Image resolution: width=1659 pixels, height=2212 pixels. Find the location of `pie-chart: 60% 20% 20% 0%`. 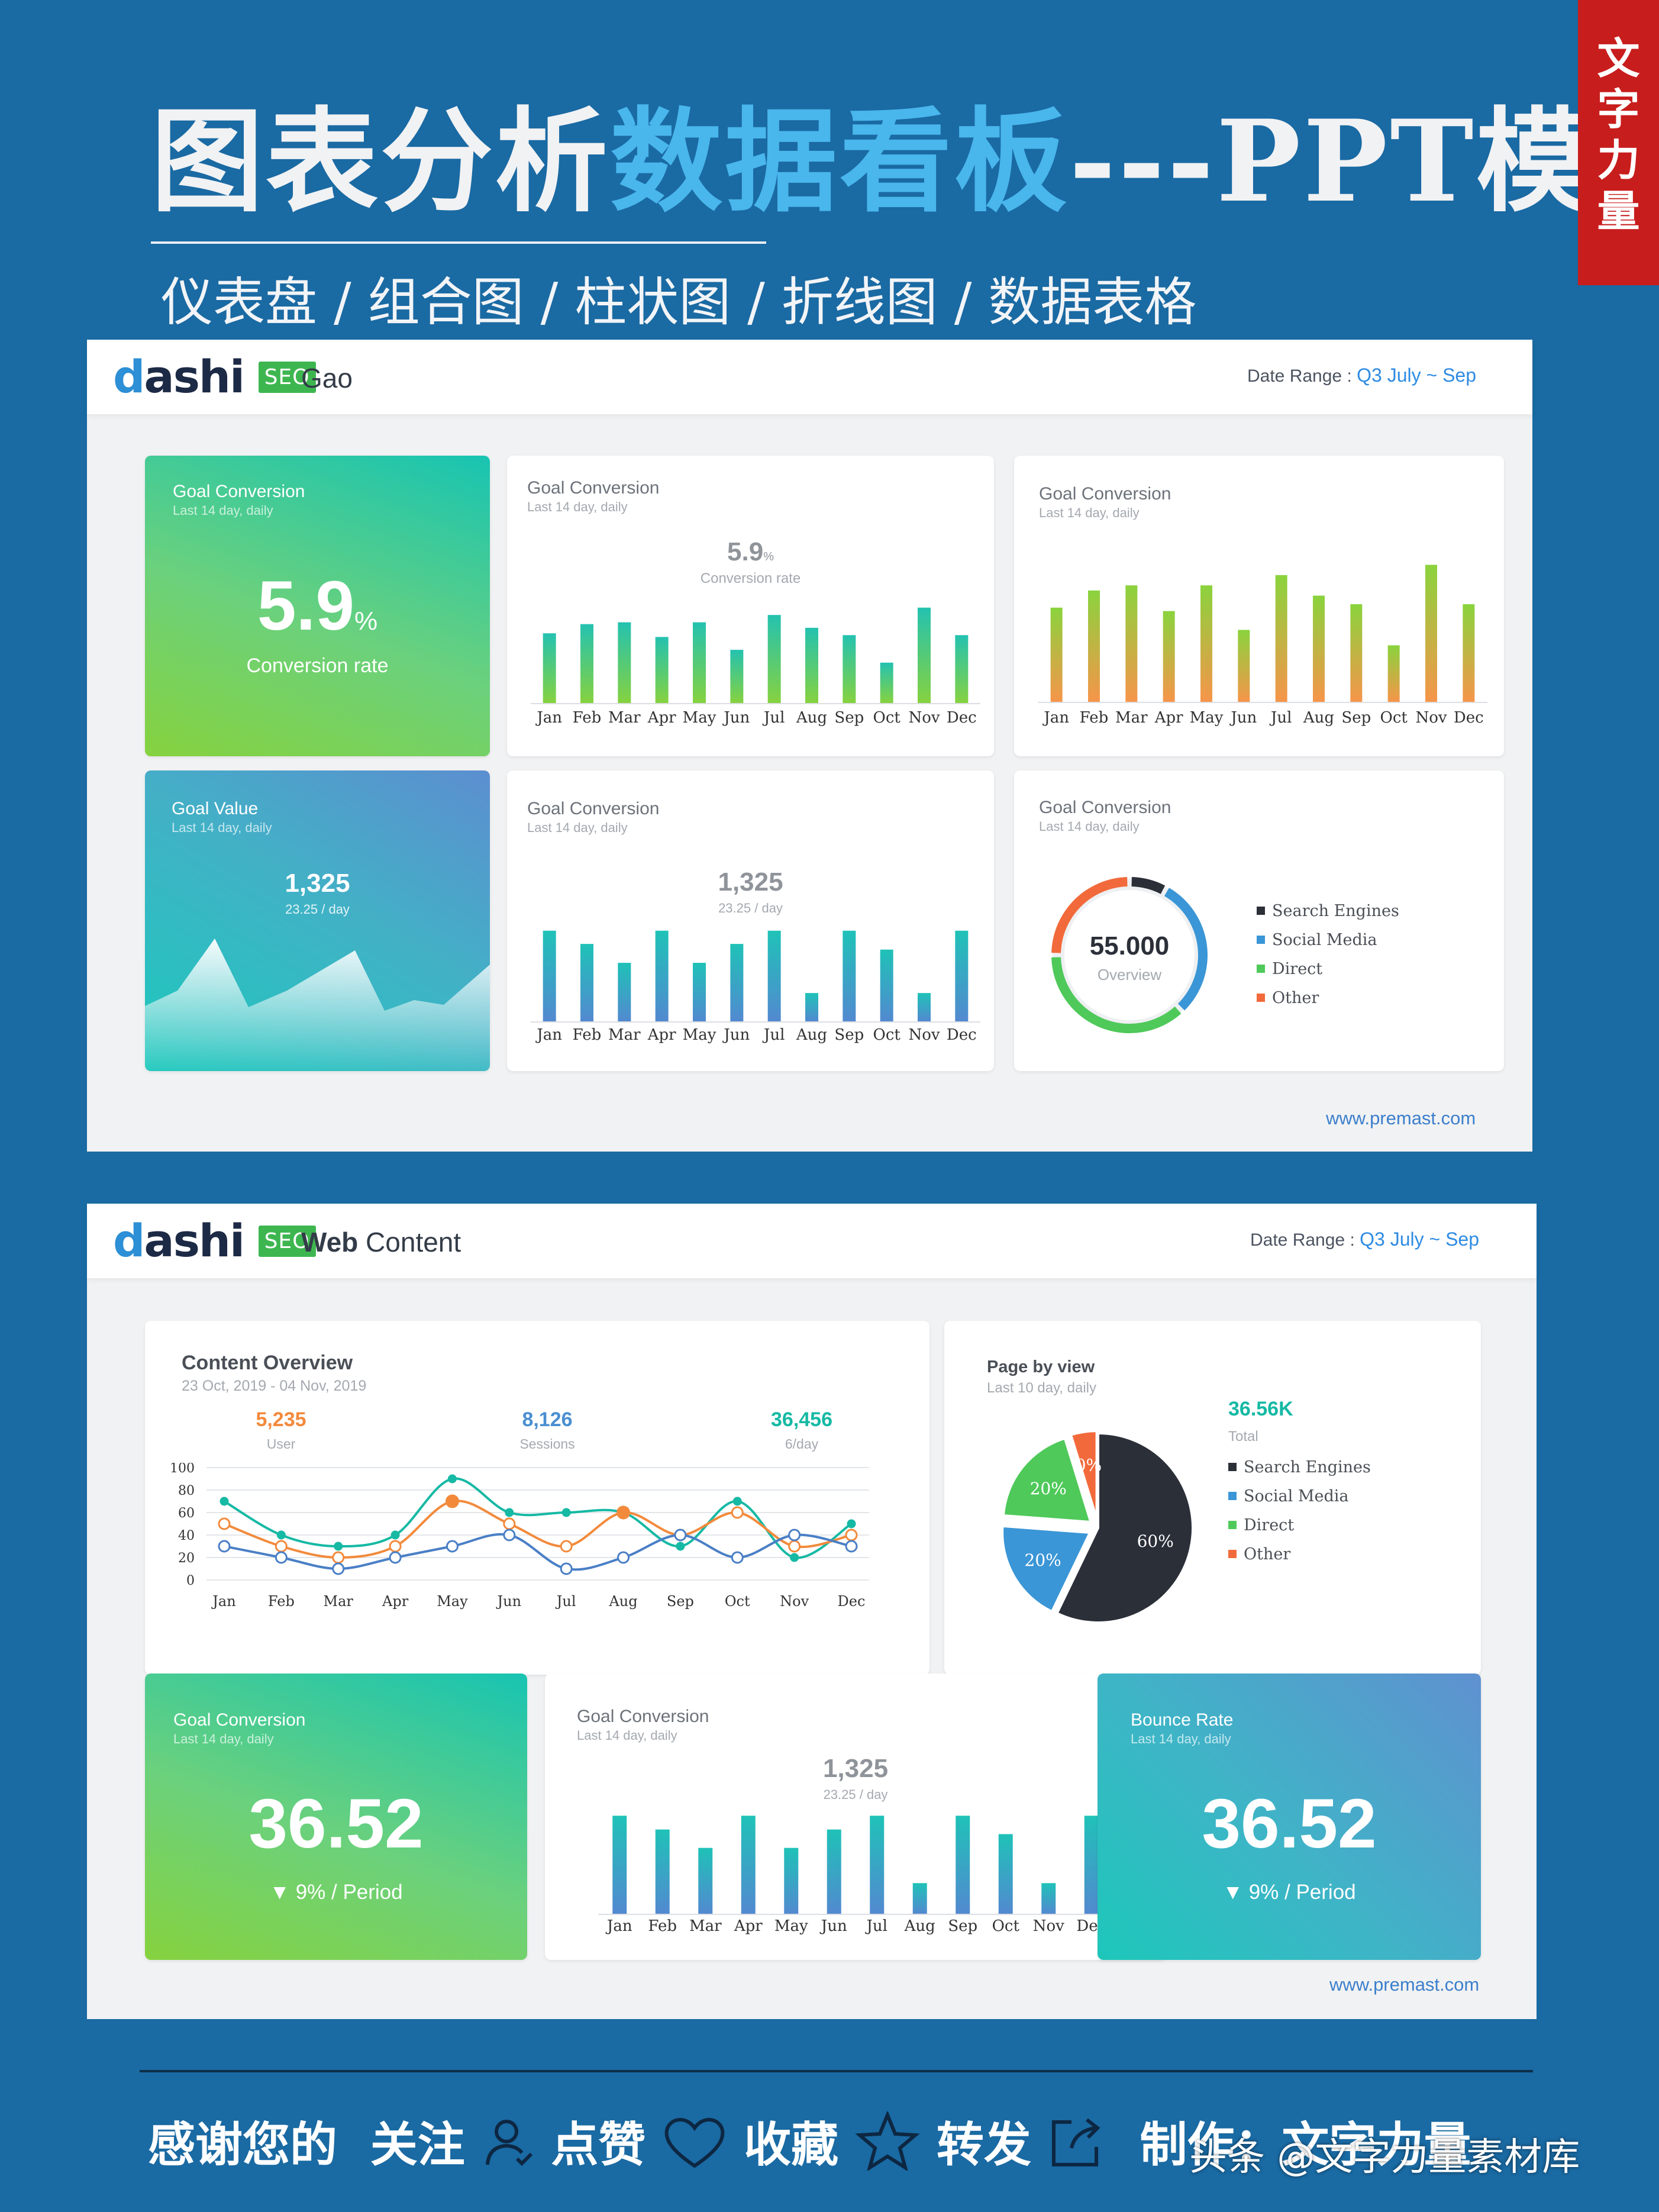

pie-chart: 60% 20% 20% 0% is located at coordinates (1097, 1527).